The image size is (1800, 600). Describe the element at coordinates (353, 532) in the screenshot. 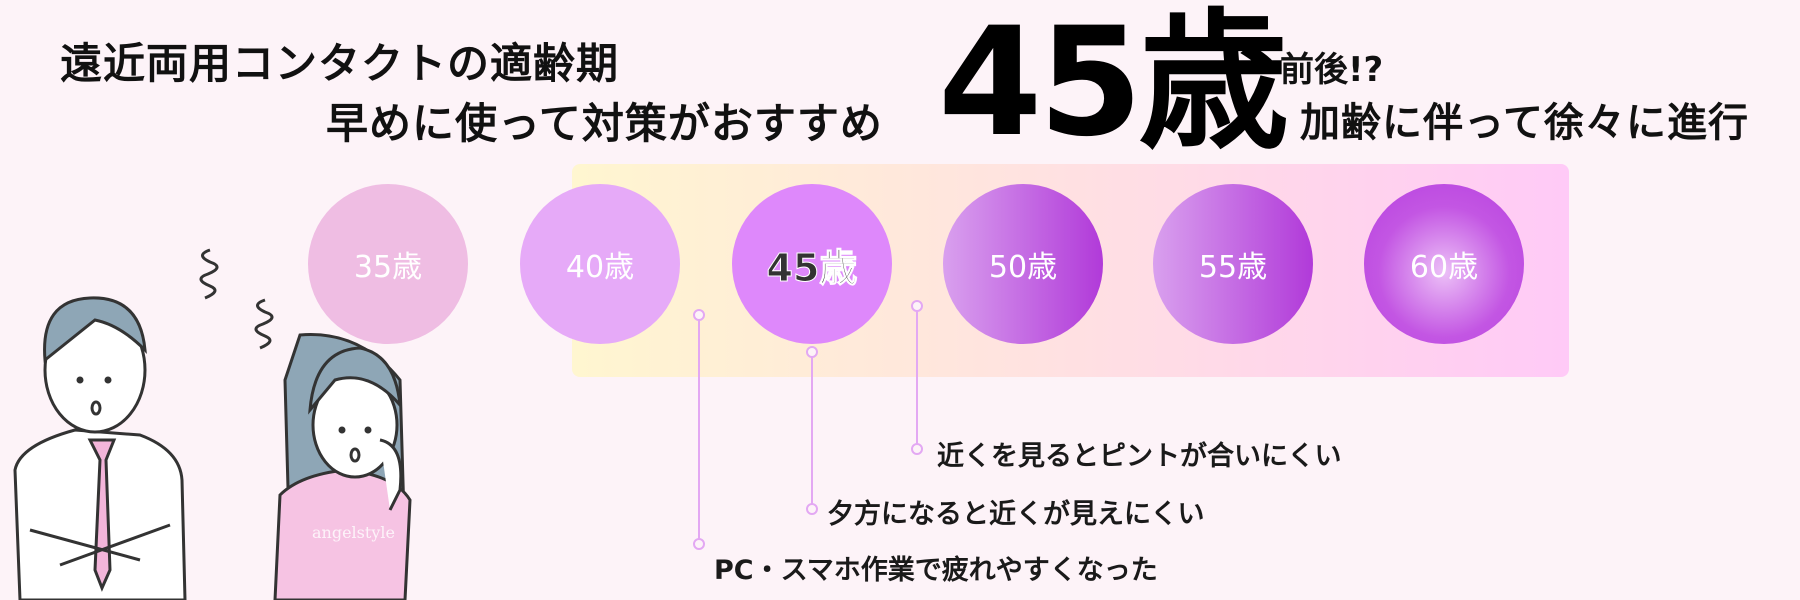

I see `watermark: angelstyle` at that location.